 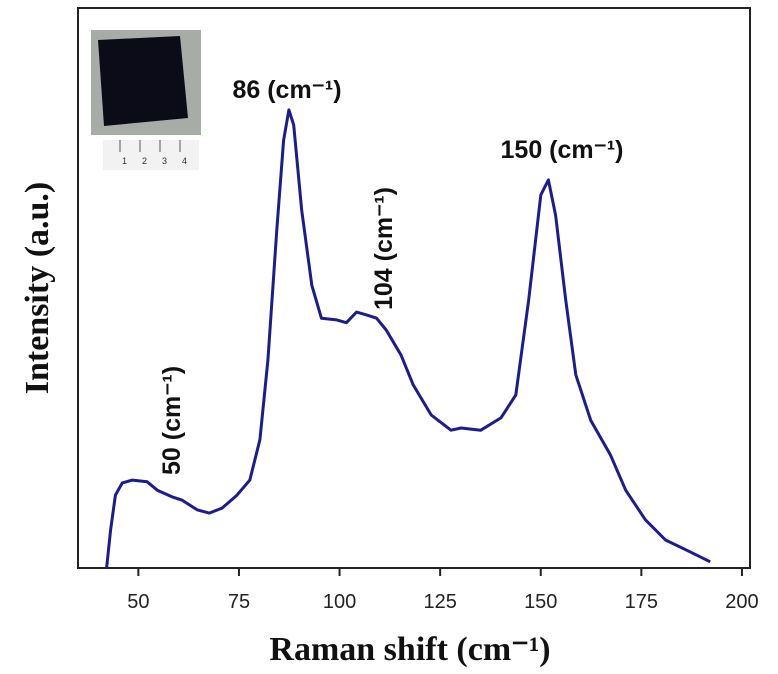 I want to click on x-tick-label: 75, so click(x=239, y=602).